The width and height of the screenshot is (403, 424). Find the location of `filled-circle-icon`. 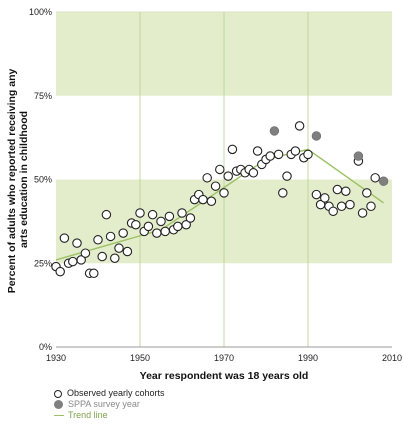

filled-circle-icon is located at coordinates (58, 404).